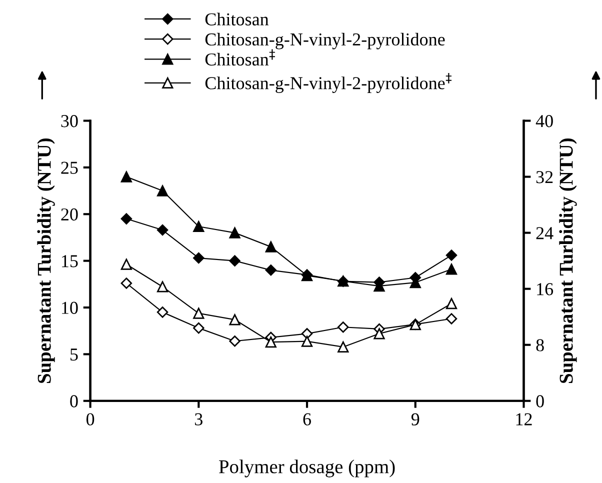 The width and height of the screenshot is (602, 483). I want to click on legend-label: Chitosan-g-N-vinyl-2-pyrolidone, so click(325, 41).